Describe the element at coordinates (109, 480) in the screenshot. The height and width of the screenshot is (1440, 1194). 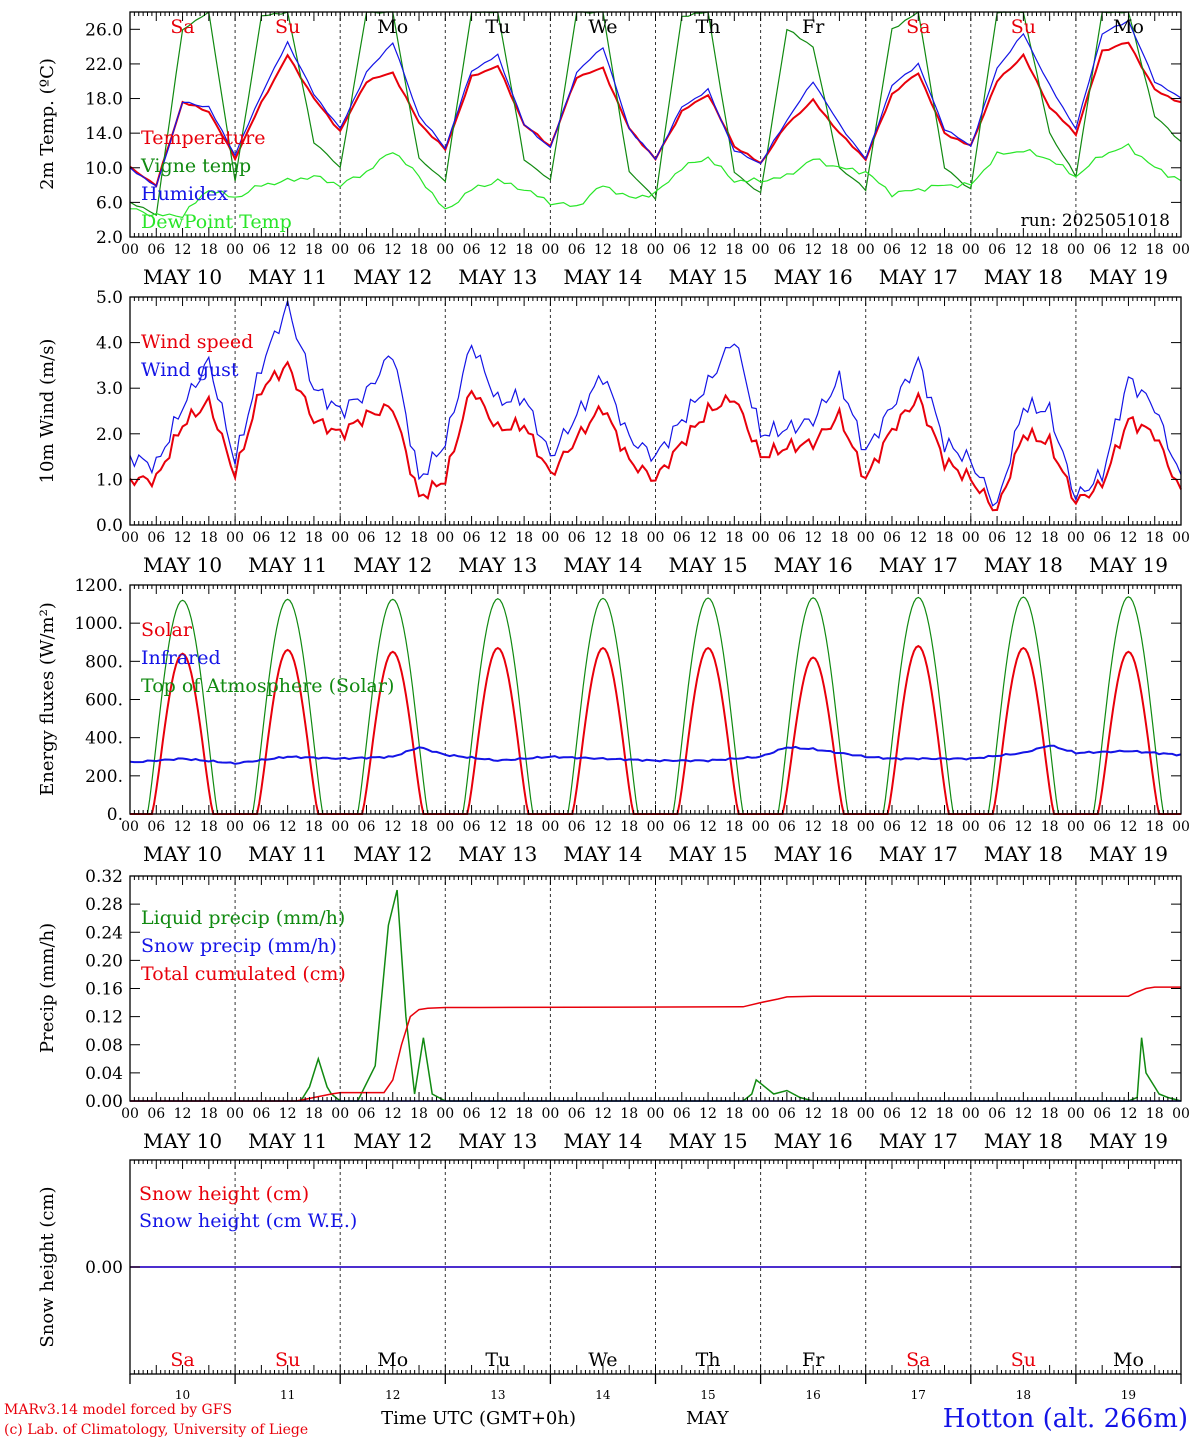
I see `y-tick-label: 1.0` at that location.